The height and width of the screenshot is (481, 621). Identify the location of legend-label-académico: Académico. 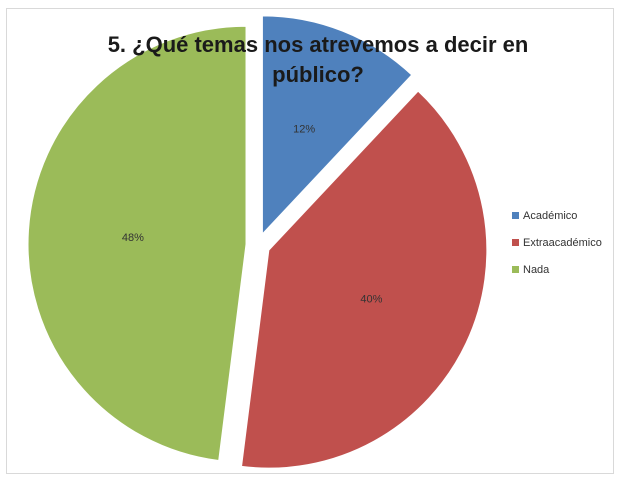
(550, 216).